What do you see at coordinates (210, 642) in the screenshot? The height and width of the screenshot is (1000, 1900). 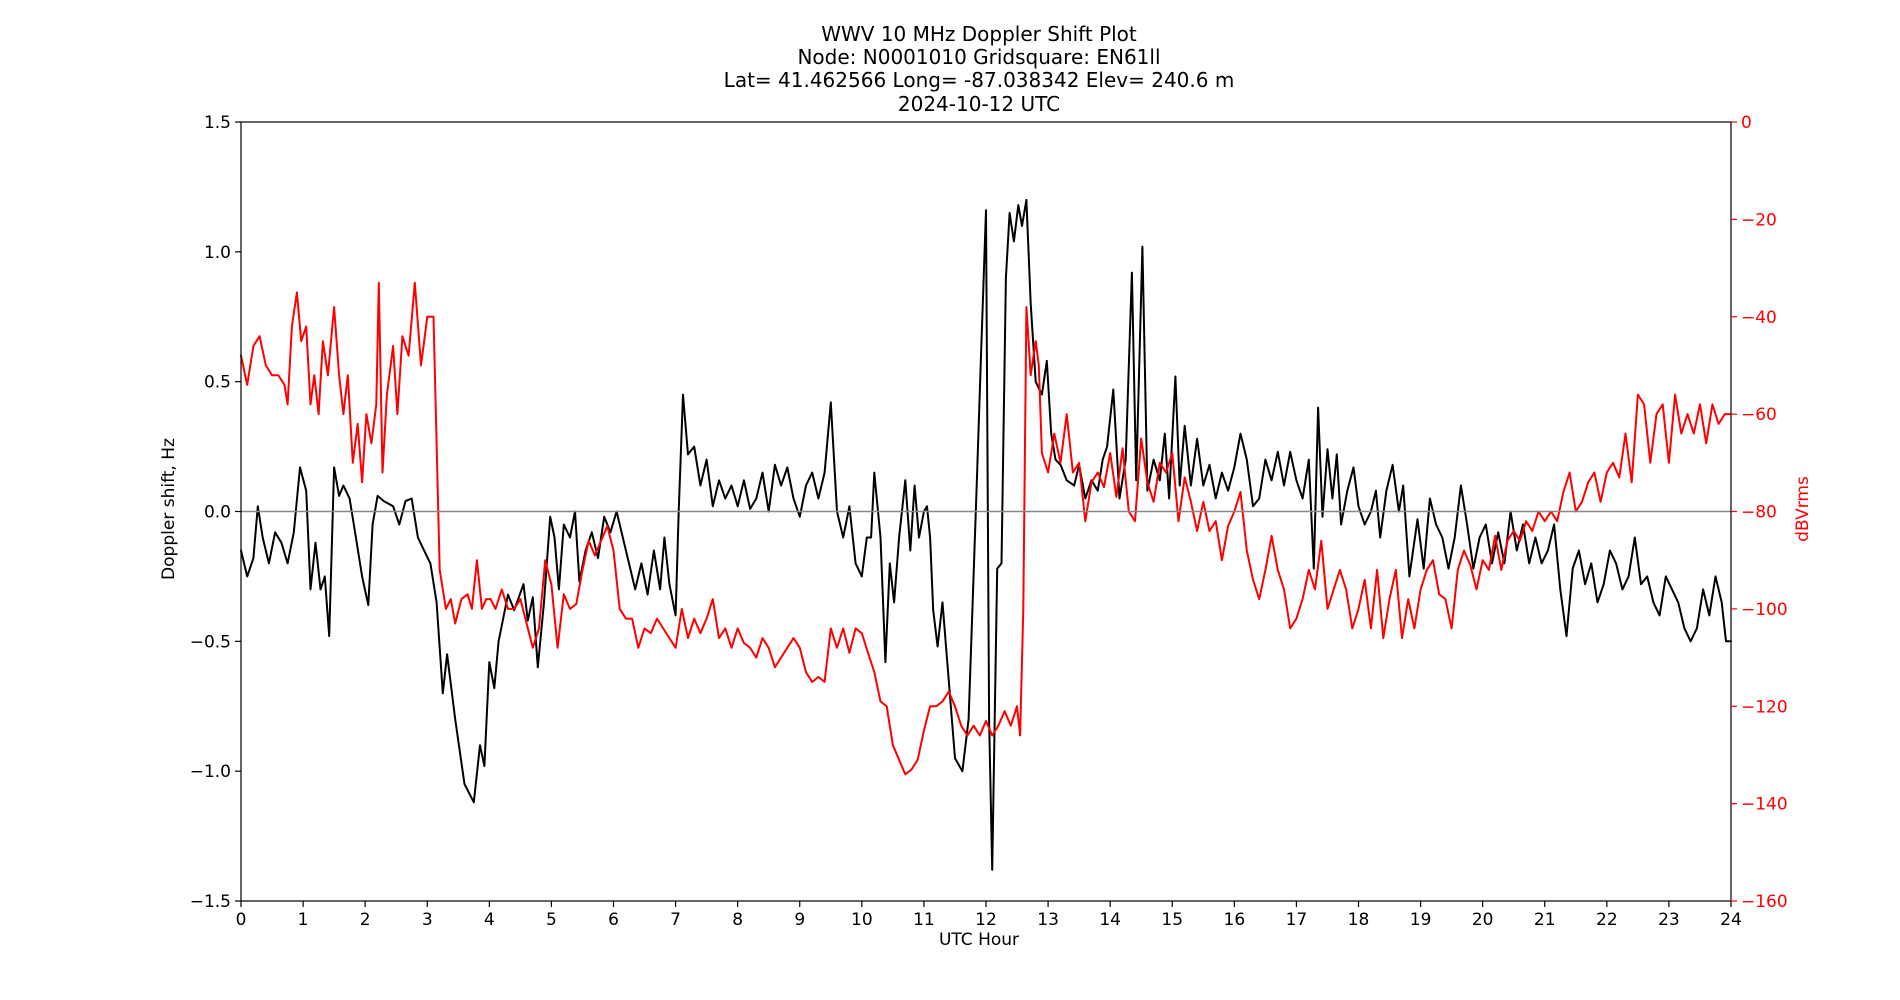 I see `y-left-tick-label: −0.5` at bounding box center [210, 642].